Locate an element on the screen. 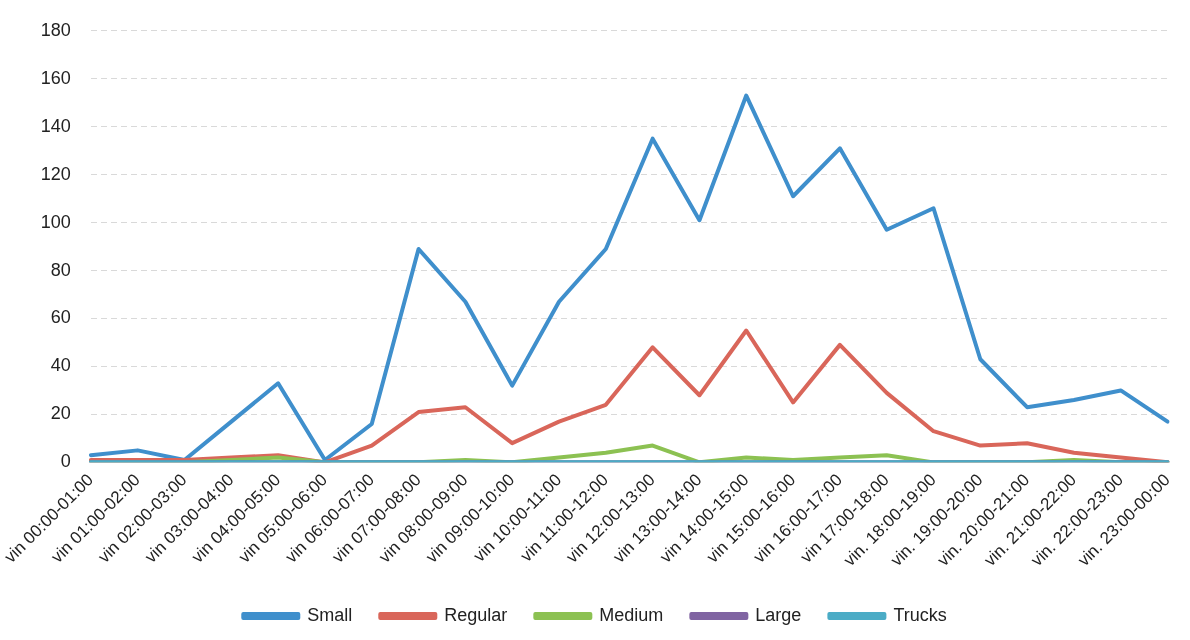 This screenshot has height=640, width=1190. legend-label: Large is located at coordinates (778, 614).